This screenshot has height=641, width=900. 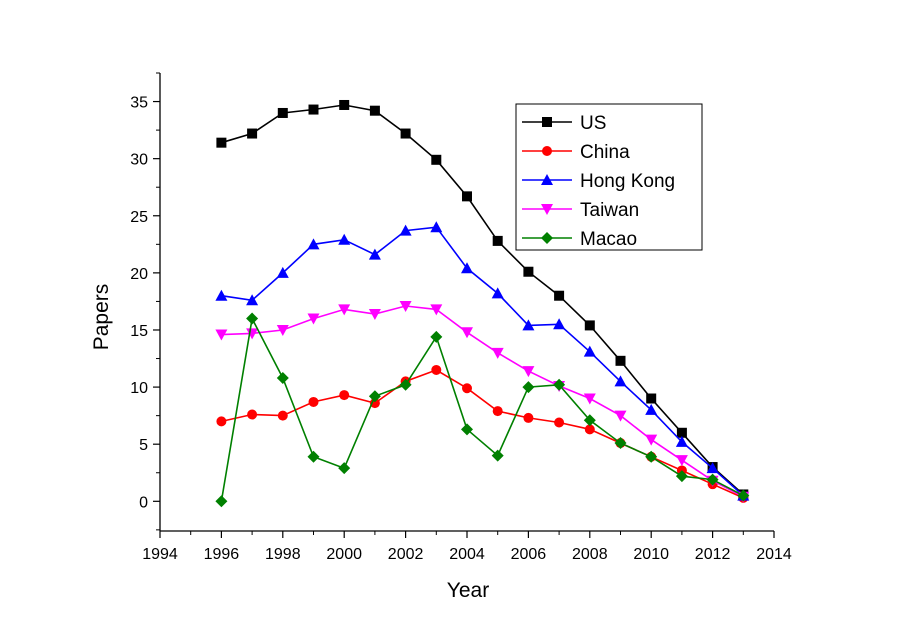 I want to click on x-tick-label: 2002, so click(x=406, y=554).